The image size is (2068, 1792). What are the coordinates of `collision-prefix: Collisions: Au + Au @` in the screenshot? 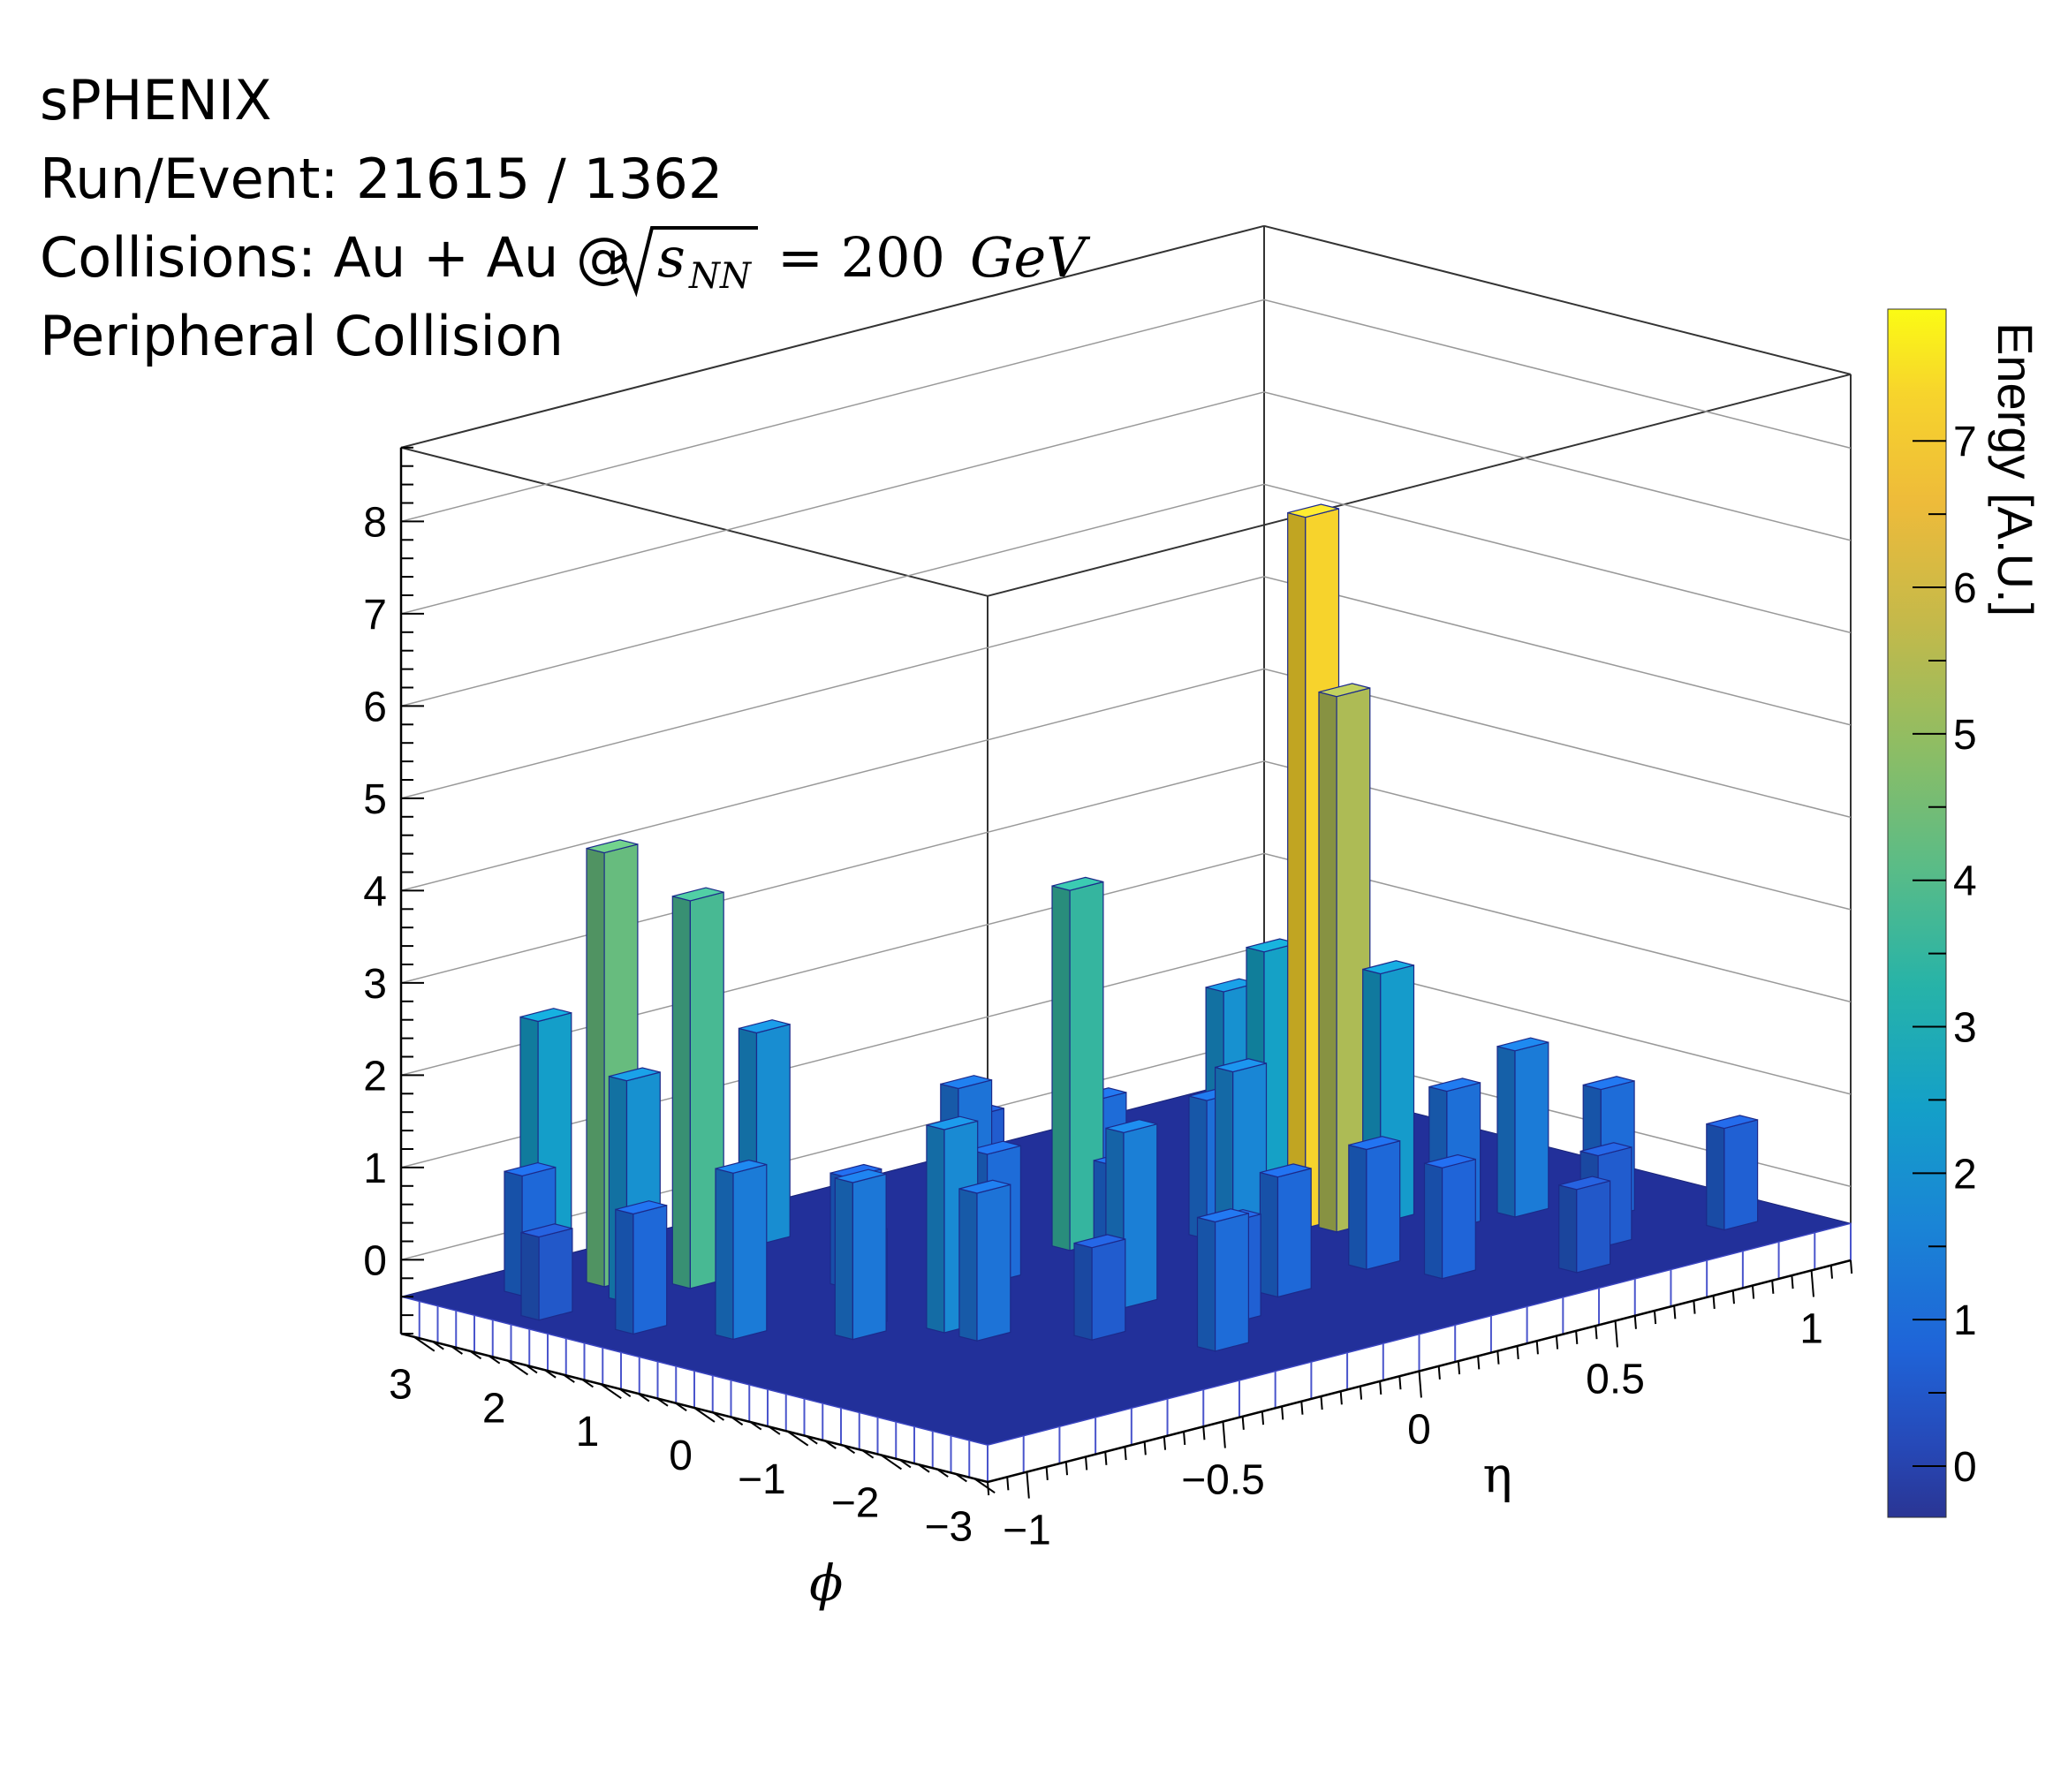 It's located at (335, 257).